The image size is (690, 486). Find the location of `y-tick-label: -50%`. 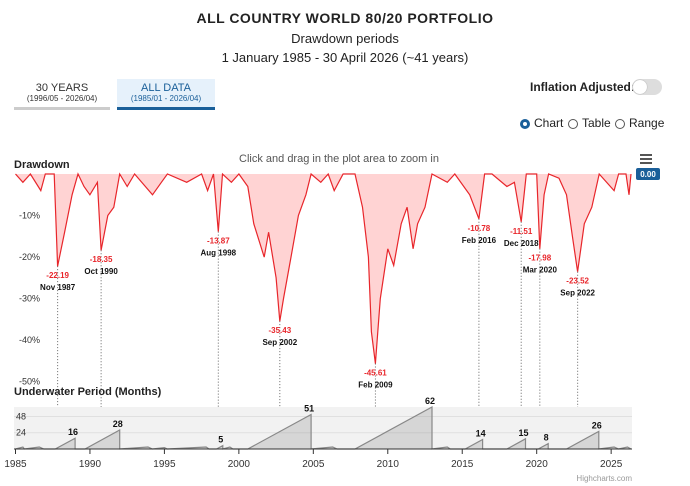

y-tick-label: -50% is located at coordinates (29, 382).